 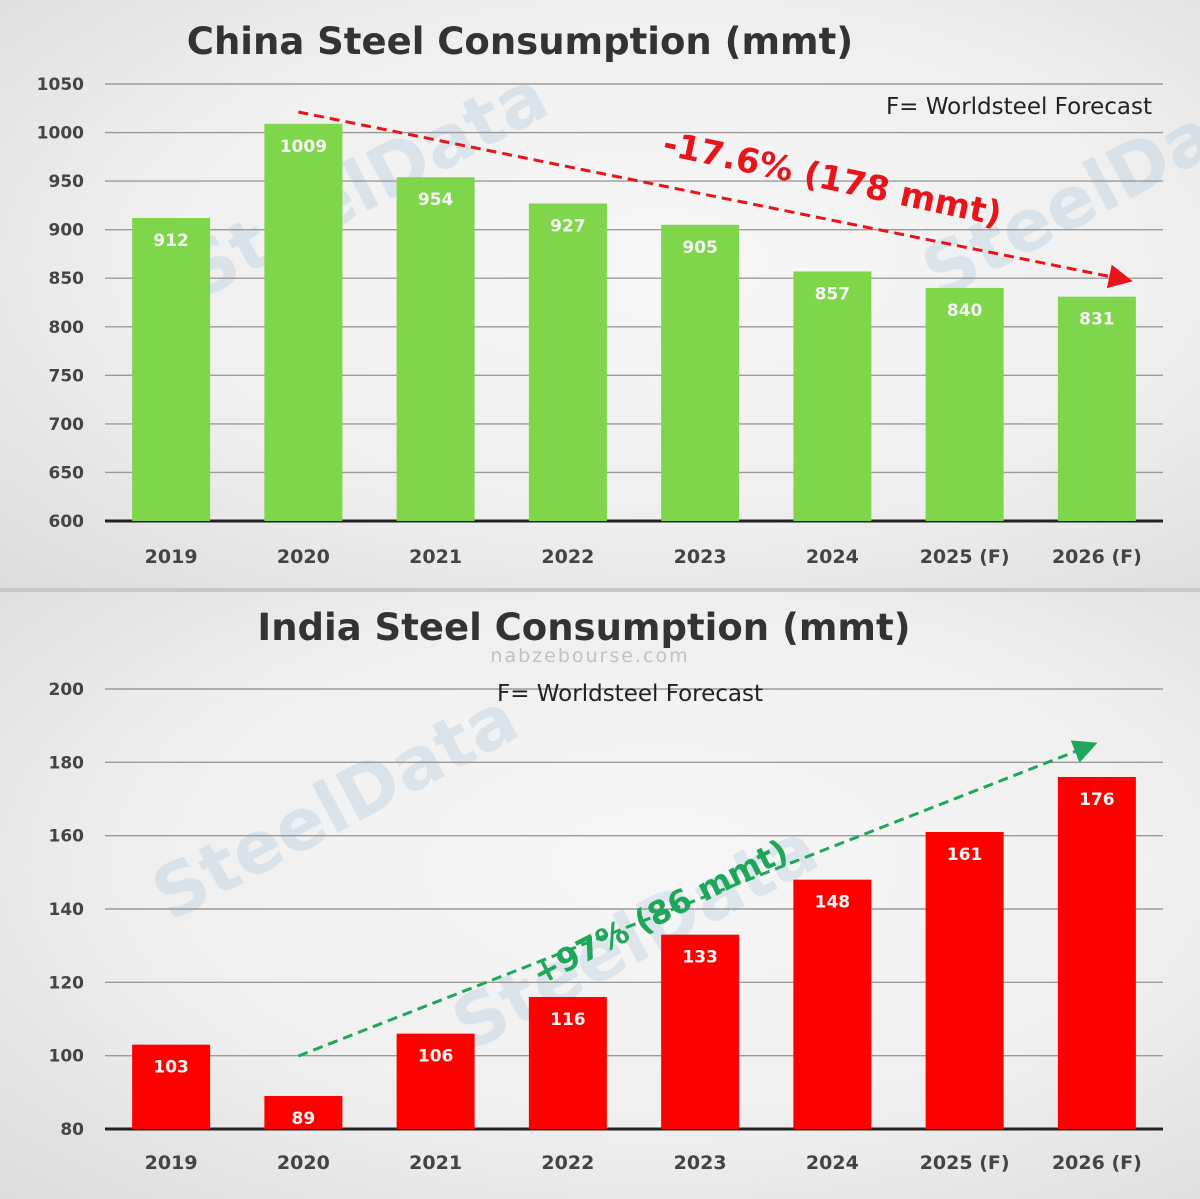 I want to click on site-watermark: nabzebourse.com, so click(x=589, y=656).